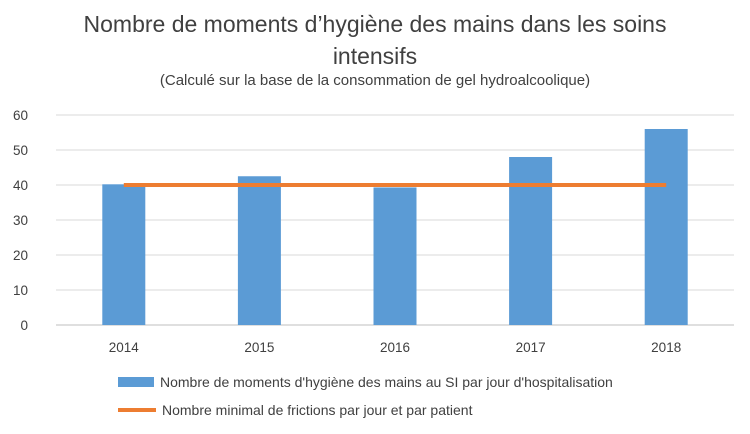 This screenshot has width=750, height=434. Describe the element at coordinates (124, 347) in the screenshot. I see `x-tick-label: 2014` at that location.